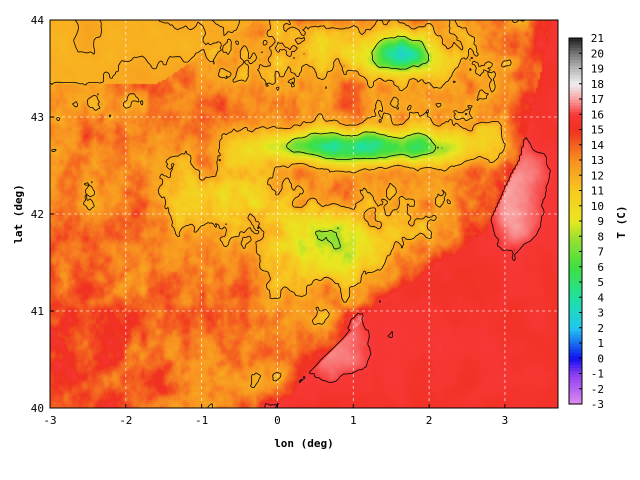  What do you see at coordinates (621, 221) in the screenshot?
I see `colorbar-label: T (C)` at bounding box center [621, 221].